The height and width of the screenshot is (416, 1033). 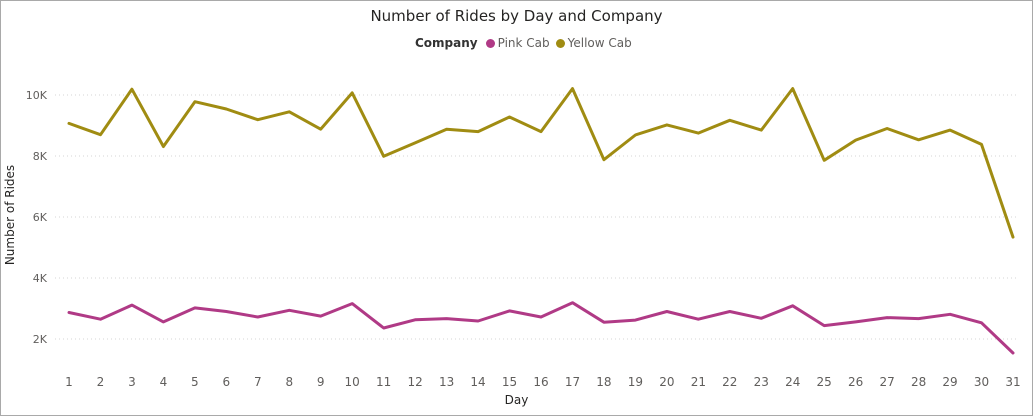 I want to click on x-tick-label: 4, so click(x=164, y=382).